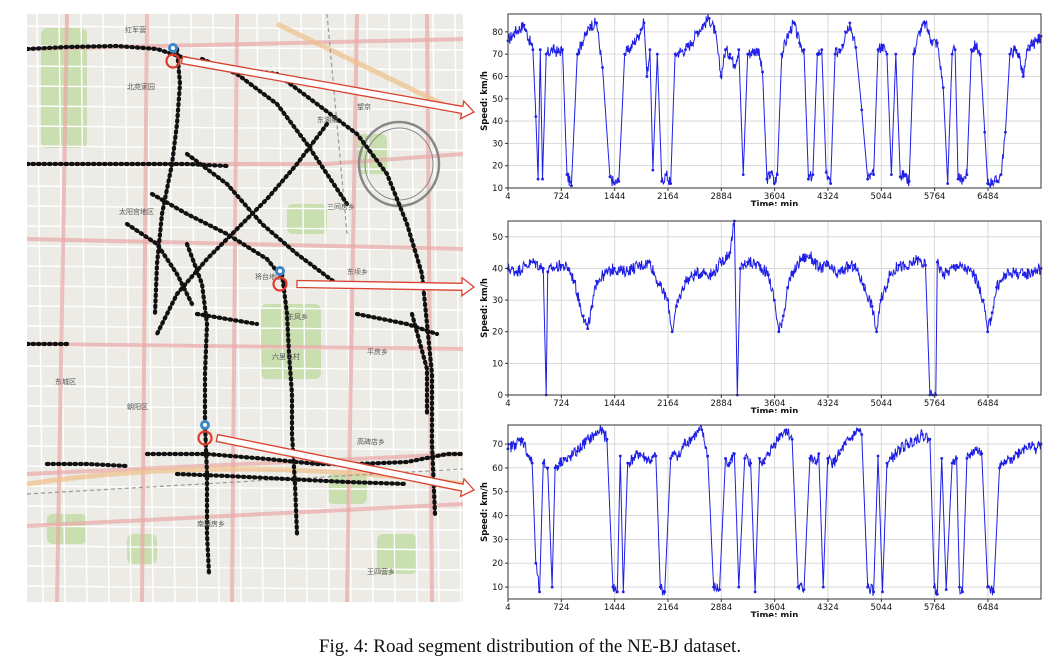 This screenshot has height=663, width=1060. Describe the element at coordinates (280, 284) in the screenshot. I see `selected-sensor-ring` at that location.